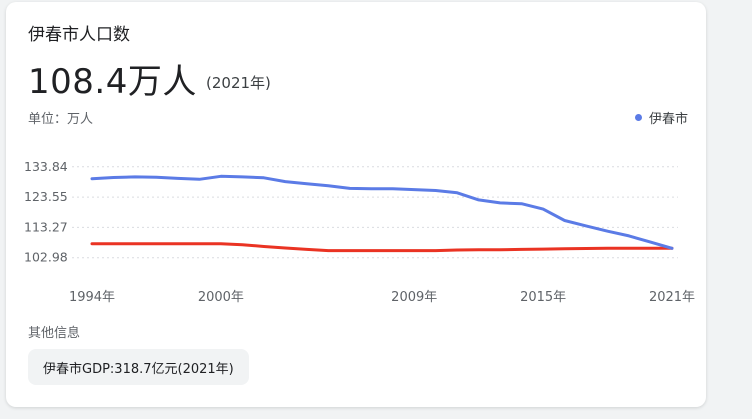 The height and width of the screenshot is (419, 752). Describe the element at coordinates (672, 297) in the screenshot. I see `x-tick-label: 2021年` at that location.